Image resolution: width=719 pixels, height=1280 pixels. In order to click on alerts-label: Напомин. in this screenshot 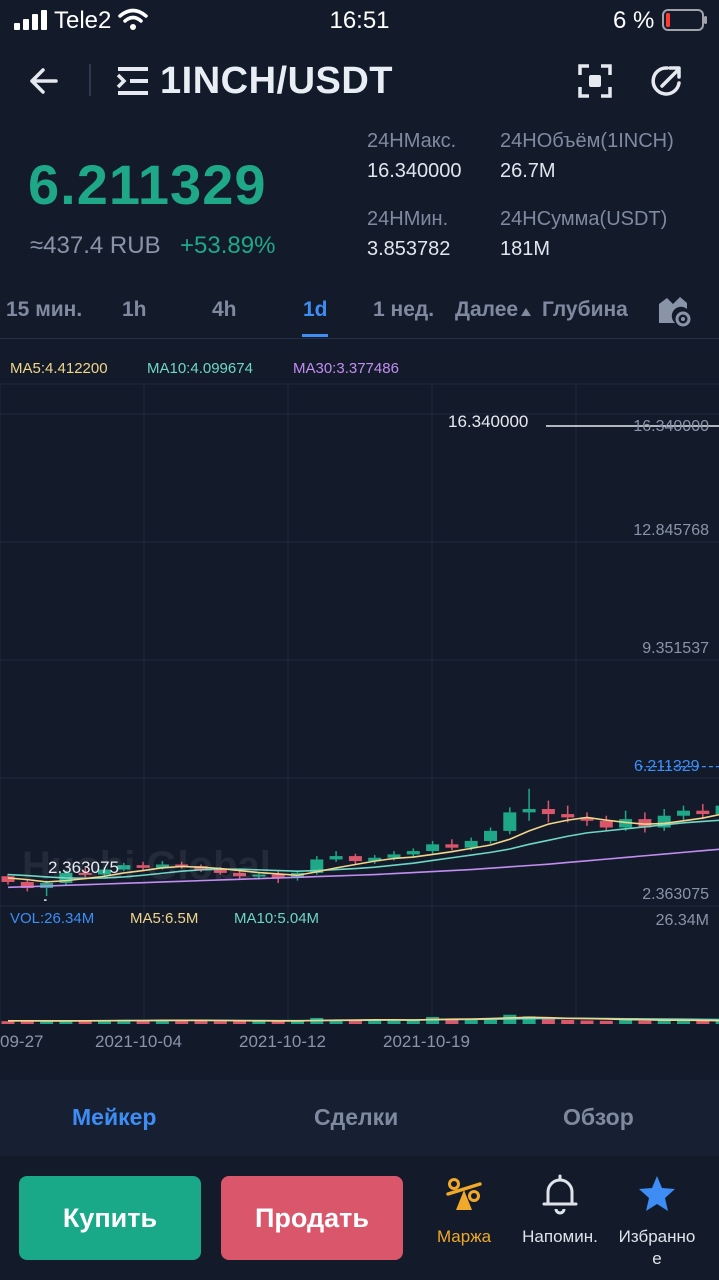, I will do `click(560, 1236)`.